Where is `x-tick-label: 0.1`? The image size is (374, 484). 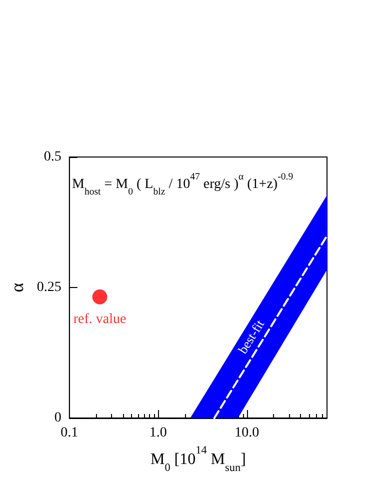 x-tick-label: 0.1 is located at coordinates (69, 433).